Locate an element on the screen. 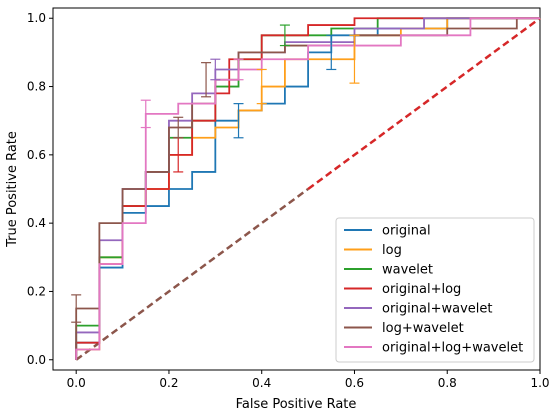  y-tick-label: 0.8 is located at coordinates (36, 87).